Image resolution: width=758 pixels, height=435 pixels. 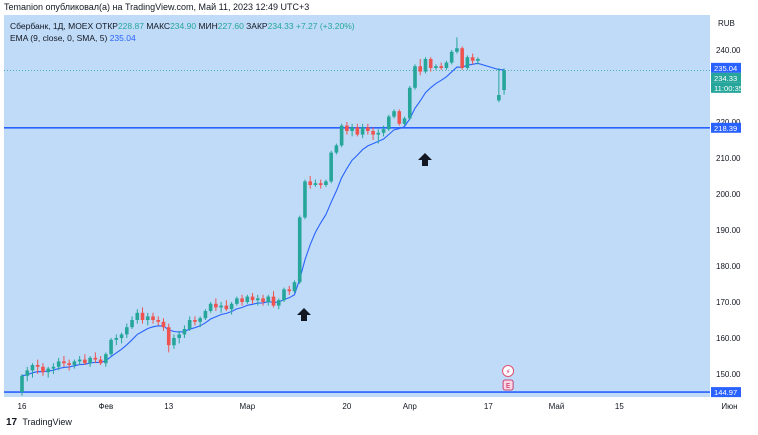 What do you see at coordinates (726, 127) in the screenshot?
I see `price-tag-4: 218.39` at bounding box center [726, 127].